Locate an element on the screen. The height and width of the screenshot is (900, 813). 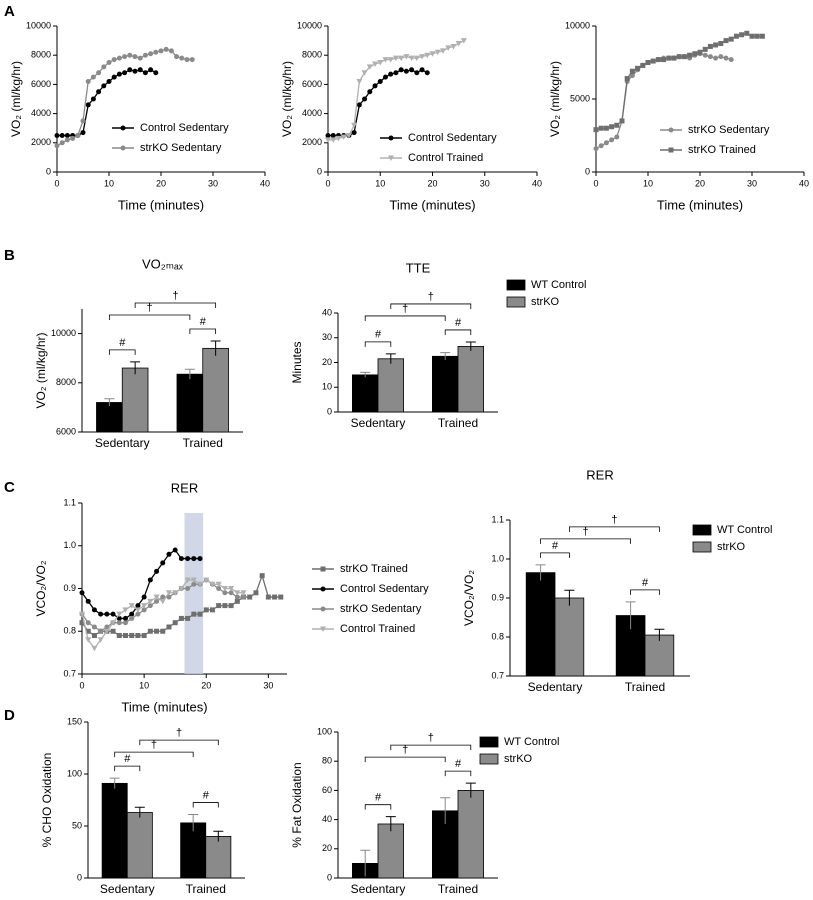
legend-label: strKO is located at coordinates (731, 547).